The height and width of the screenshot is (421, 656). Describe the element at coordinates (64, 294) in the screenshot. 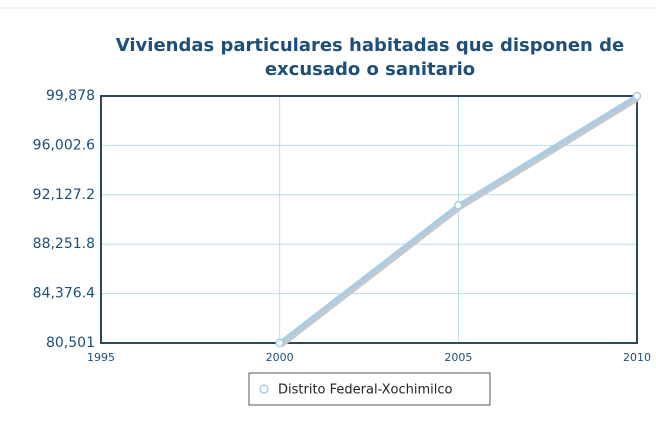

I see `y-tick-label: 84,376.4` at that location.